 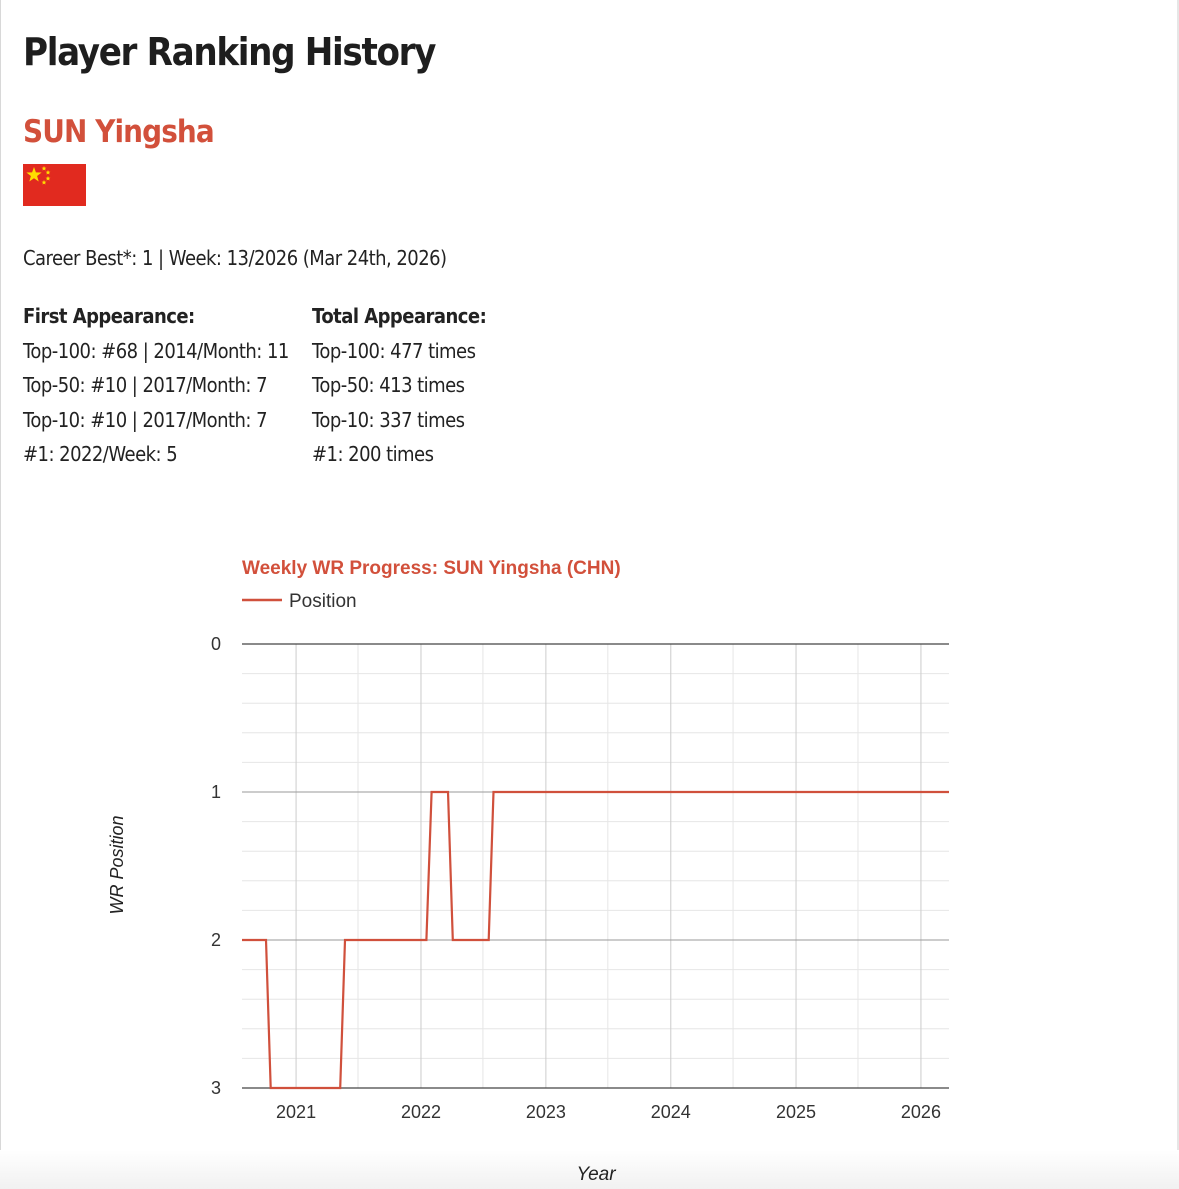 What do you see at coordinates (296, 1112) in the screenshot?
I see `x-tick-label-2021: 2021` at bounding box center [296, 1112].